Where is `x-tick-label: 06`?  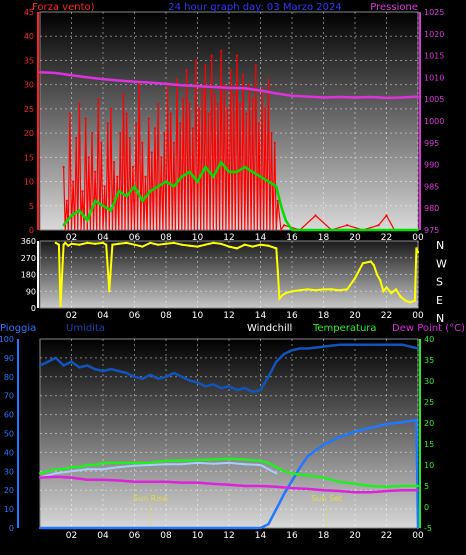 x-tick-label: 06 is located at coordinates (135, 536).